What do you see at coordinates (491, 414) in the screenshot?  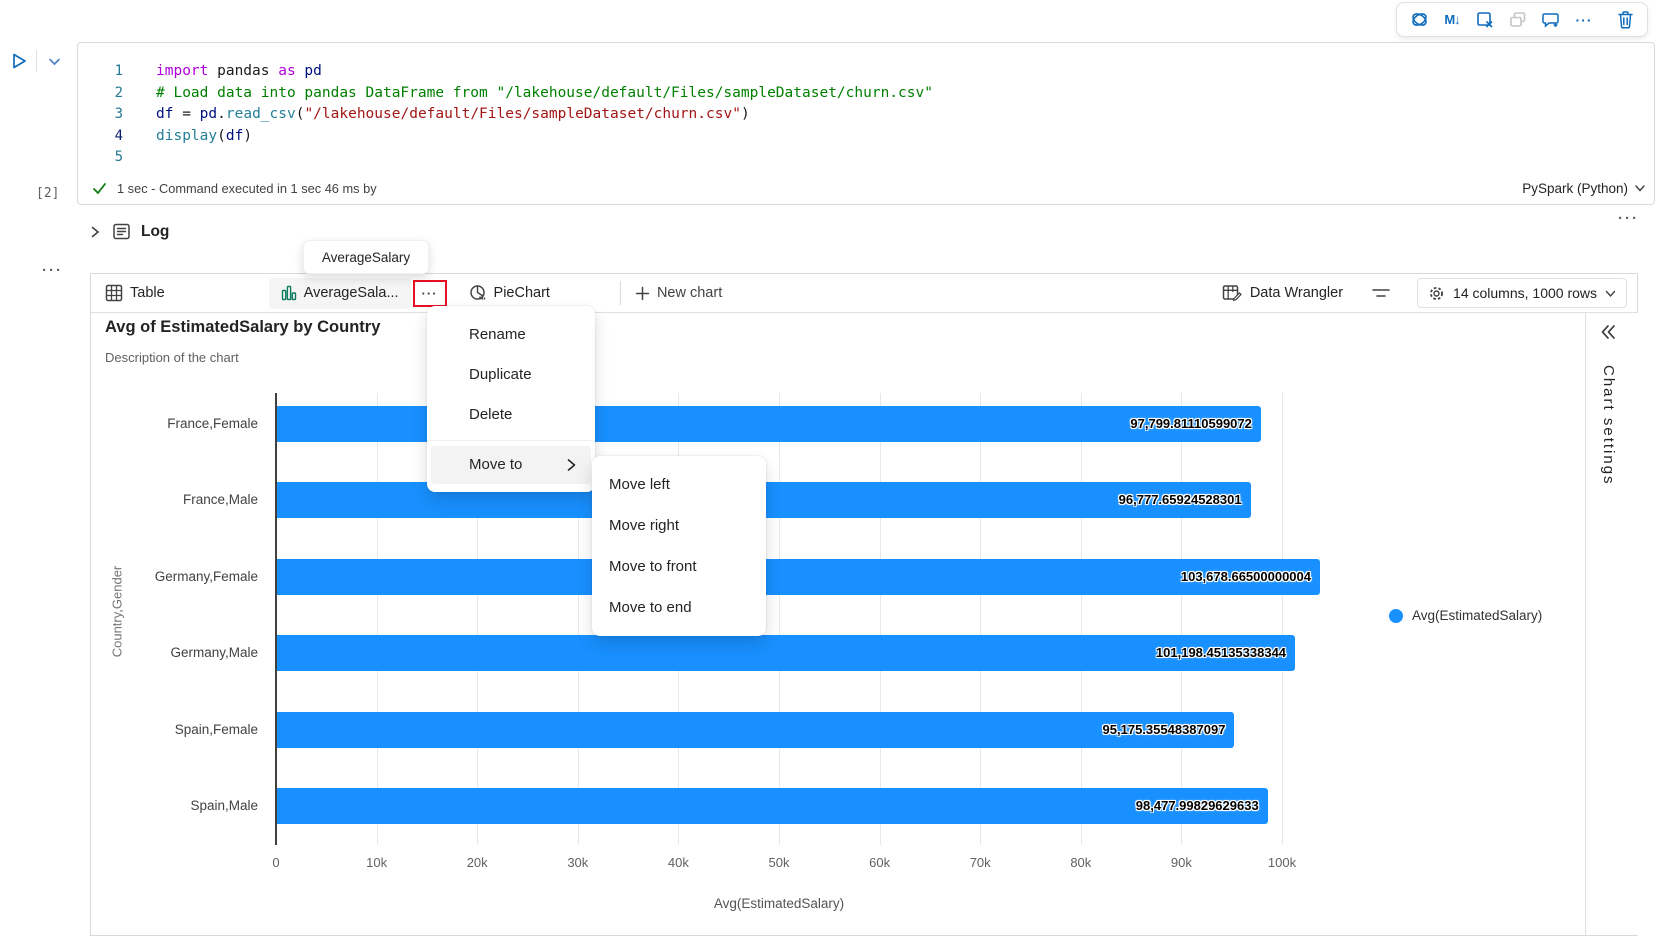 I see `menu-item-delete: Delete` at bounding box center [491, 414].